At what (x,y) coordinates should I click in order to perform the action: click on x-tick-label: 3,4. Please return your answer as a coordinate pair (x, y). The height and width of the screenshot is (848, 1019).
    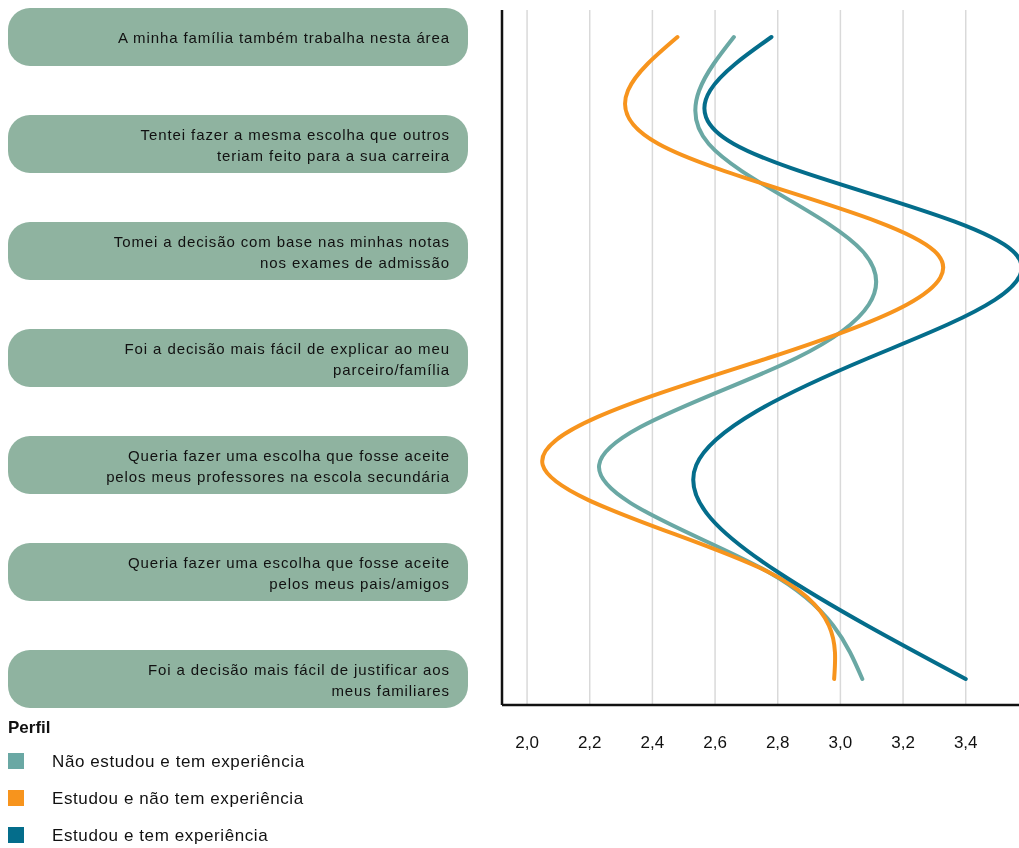
    Looking at the image, I should click on (965, 742).